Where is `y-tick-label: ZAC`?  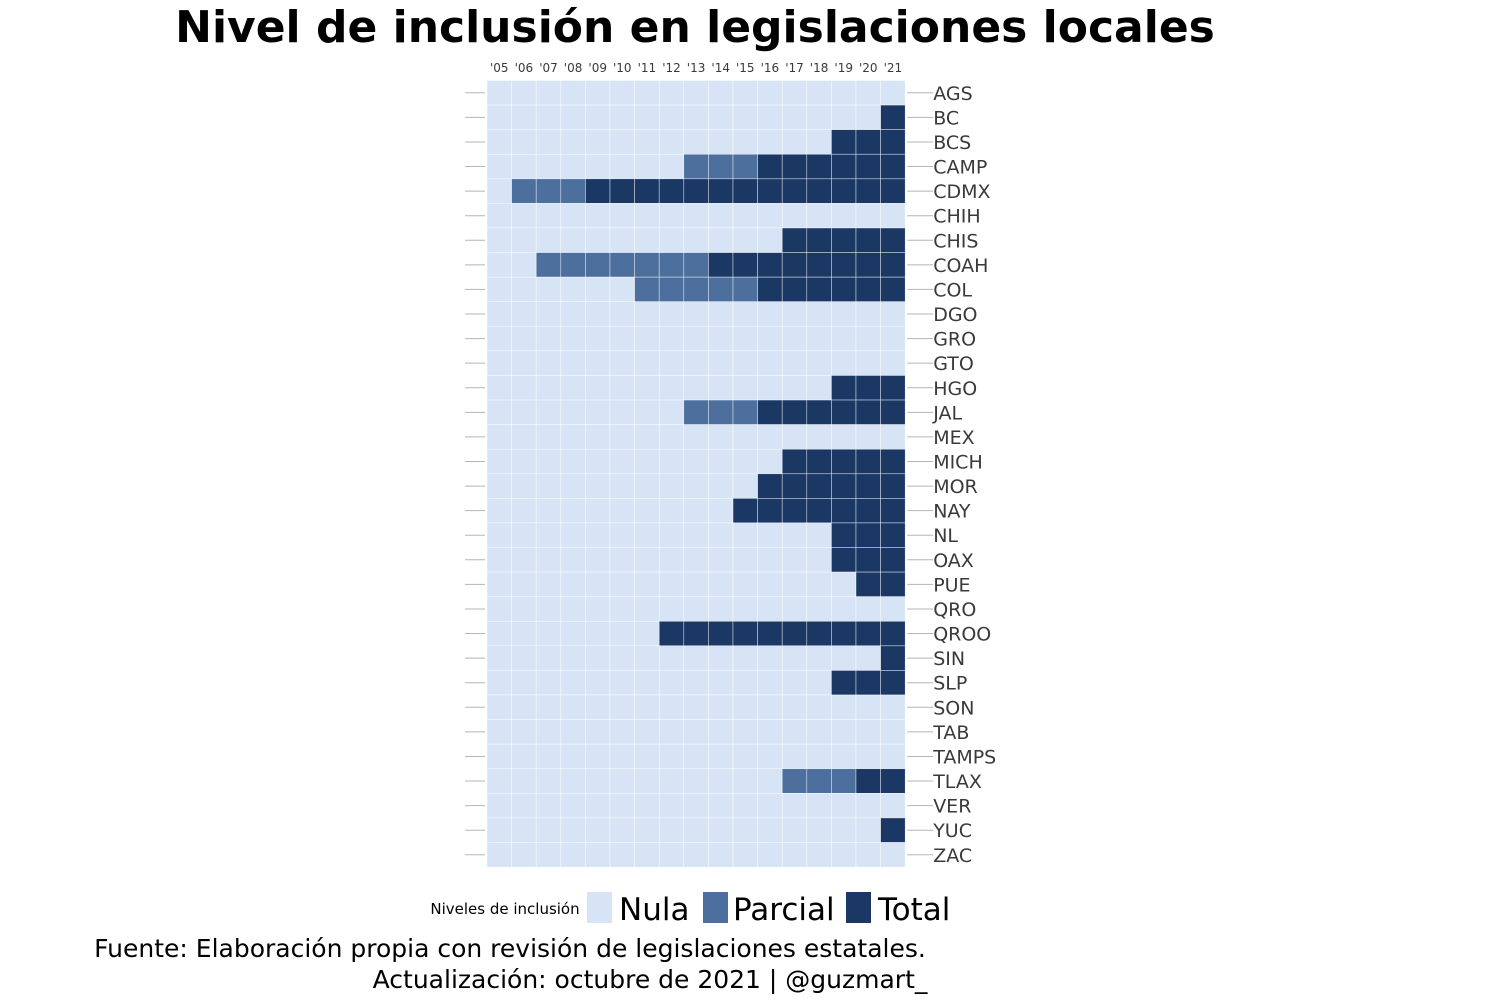 y-tick-label: ZAC is located at coordinates (952, 856).